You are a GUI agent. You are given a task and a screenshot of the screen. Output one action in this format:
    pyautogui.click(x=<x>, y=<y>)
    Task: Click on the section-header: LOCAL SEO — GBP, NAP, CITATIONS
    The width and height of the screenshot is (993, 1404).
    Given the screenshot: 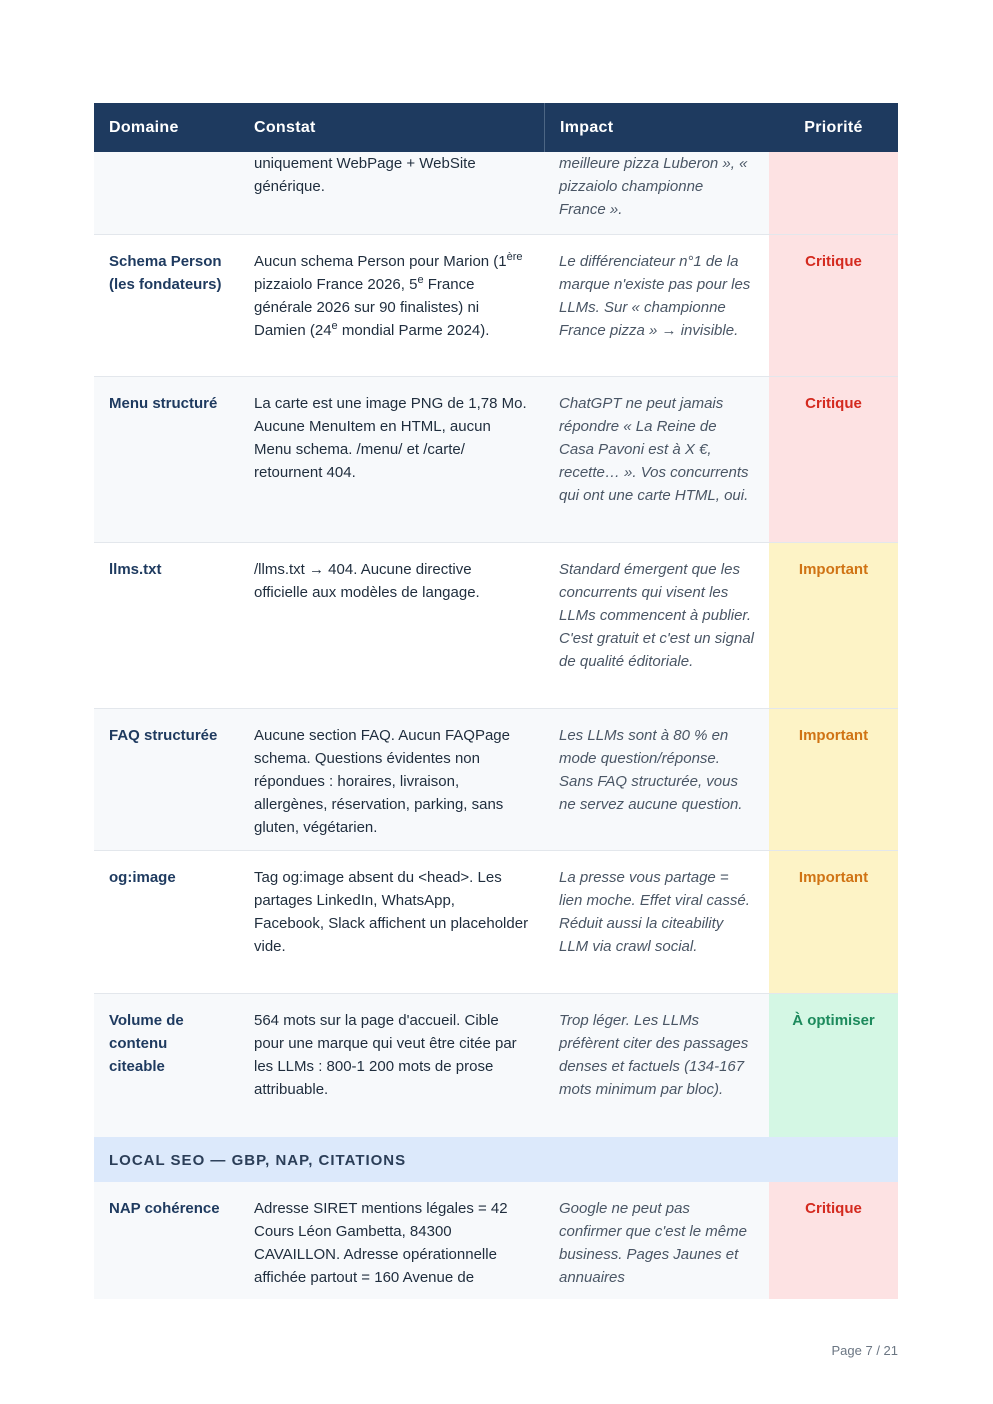 What is the action you would take?
    pyautogui.click(x=496, y=1159)
    